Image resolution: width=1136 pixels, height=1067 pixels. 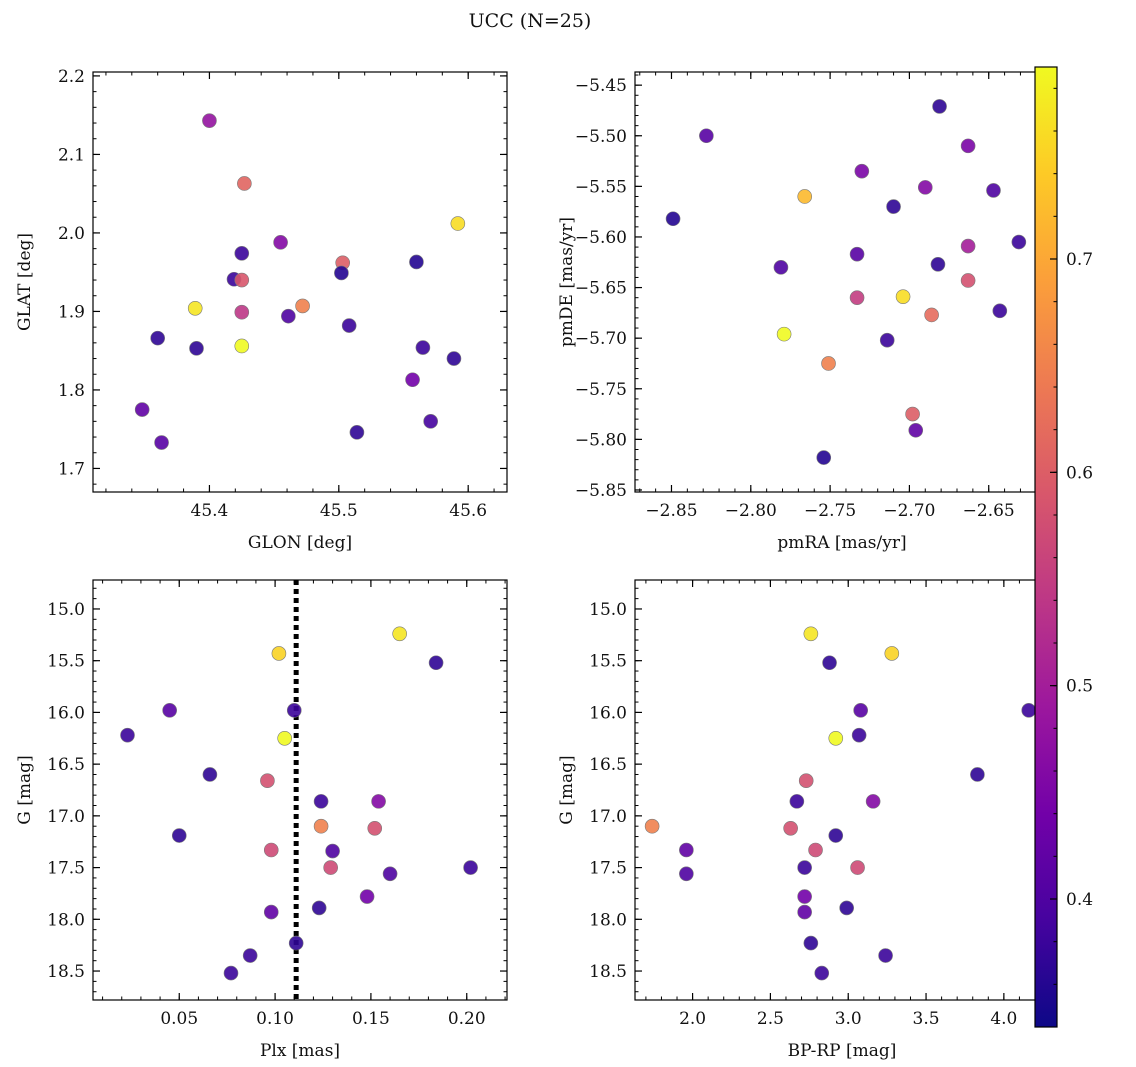 What do you see at coordinates (1063, 547) in the screenshot?
I see `colorbar: 0.4 0.5 0.6 0.7` at bounding box center [1063, 547].